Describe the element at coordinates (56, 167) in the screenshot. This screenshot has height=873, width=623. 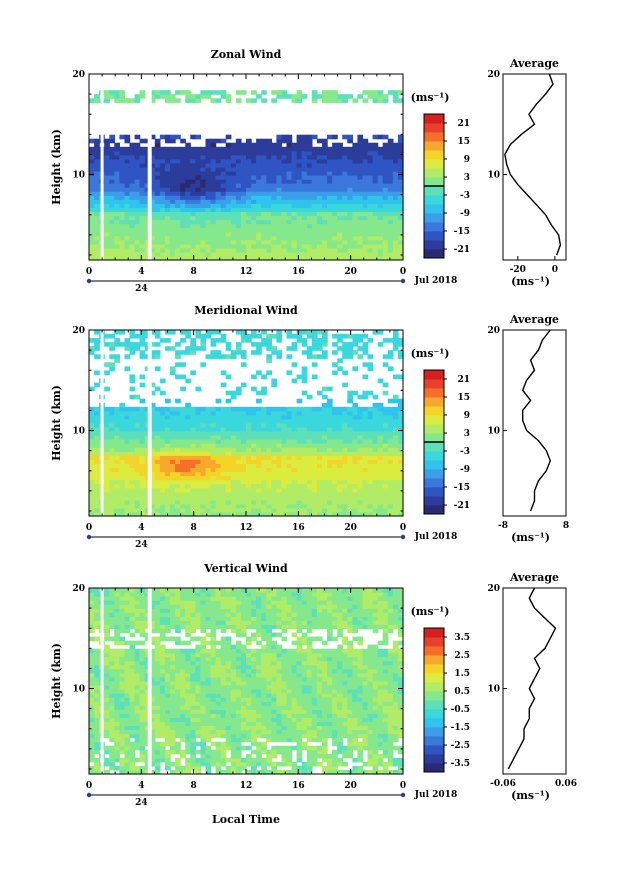
I see `y-axis-label: Height (km)` at that location.